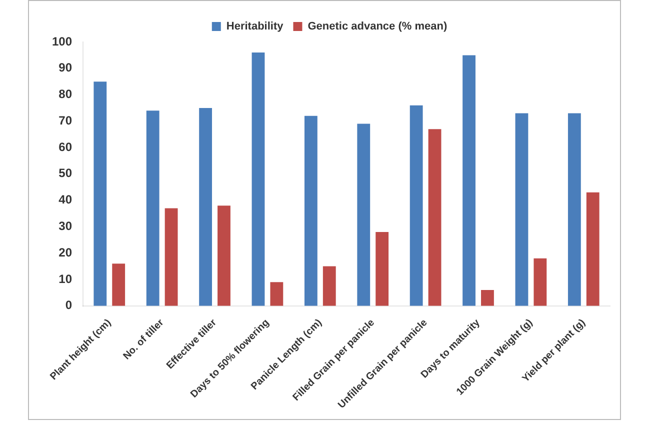  Describe the element at coordinates (255, 26) in the screenshot. I see `legend-label: Heritability` at that location.